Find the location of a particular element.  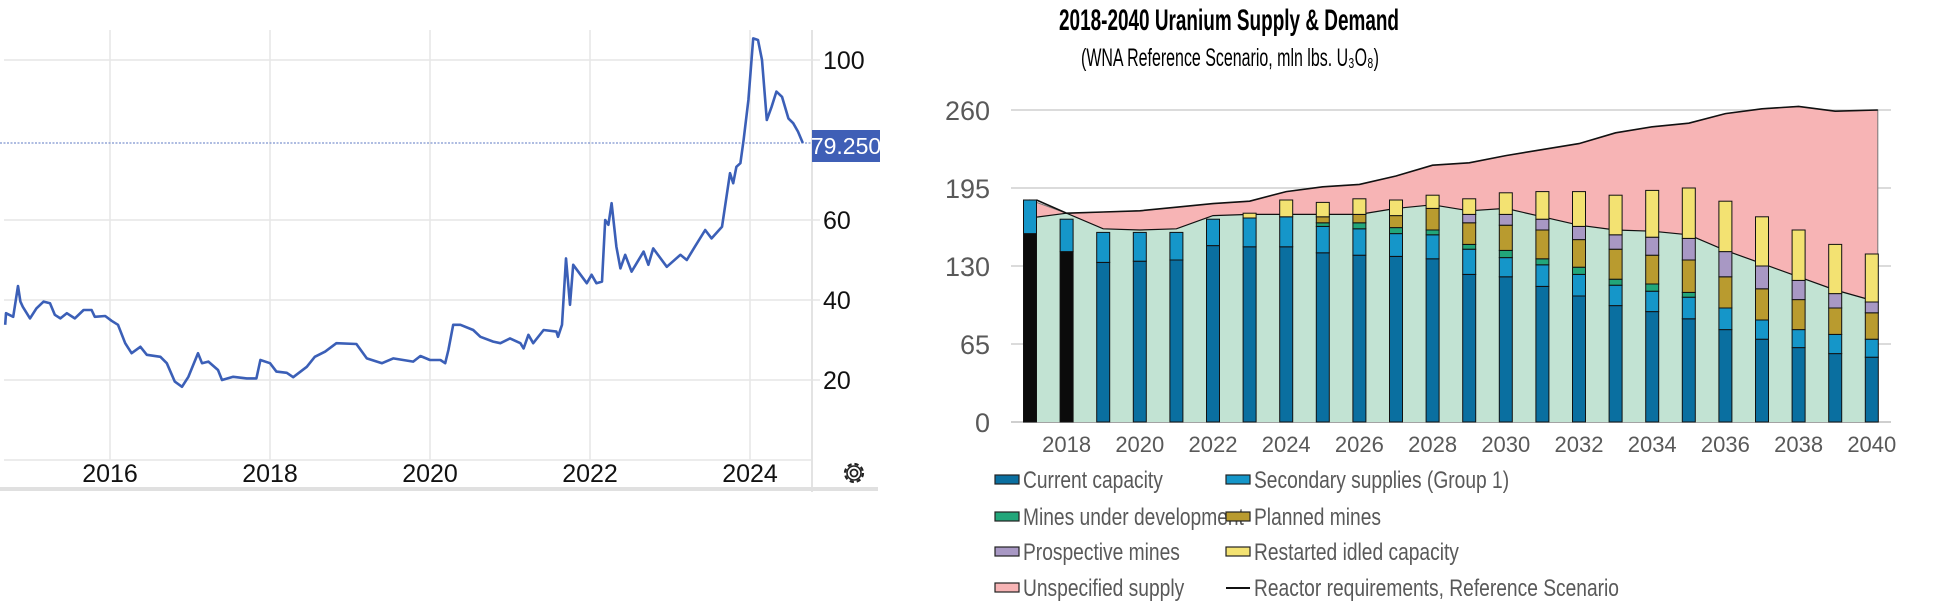

last-price-label: 79.250 is located at coordinates (846, 146).